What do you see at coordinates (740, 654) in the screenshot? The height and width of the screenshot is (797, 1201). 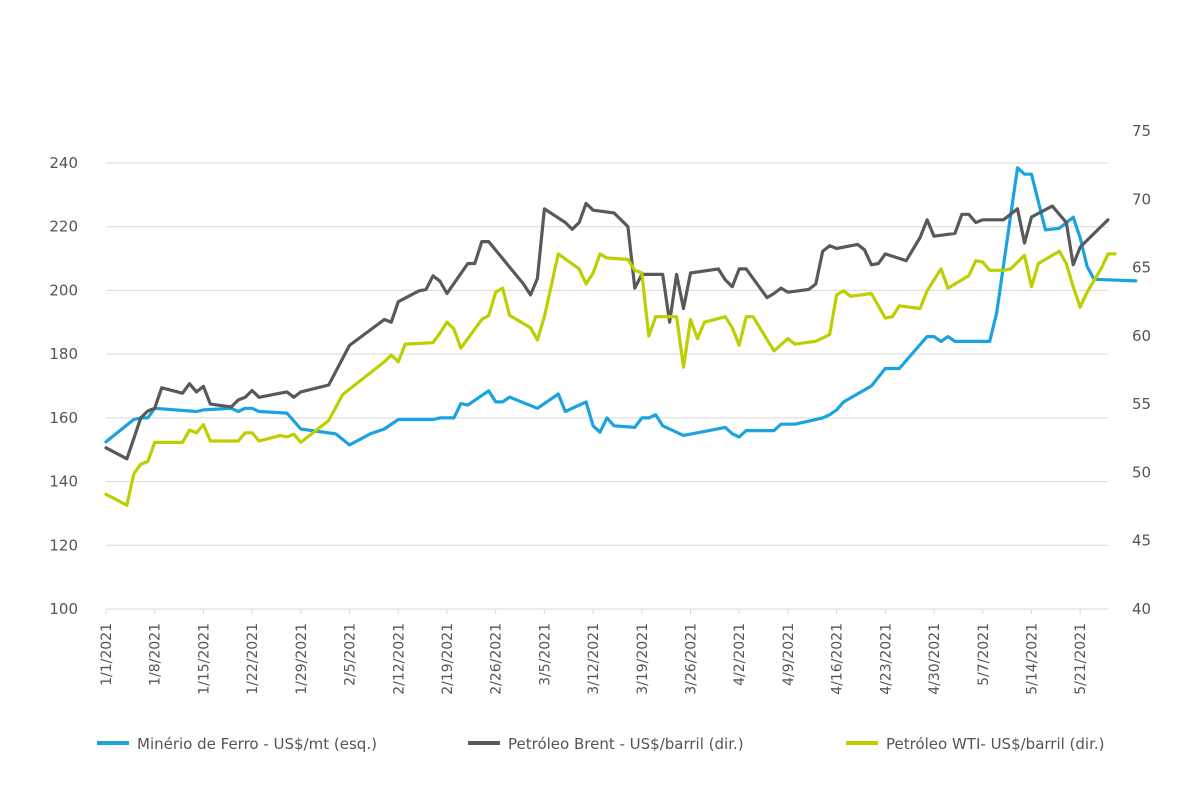 I see `x-tick-label: 4/2/2021` at bounding box center [740, 654].